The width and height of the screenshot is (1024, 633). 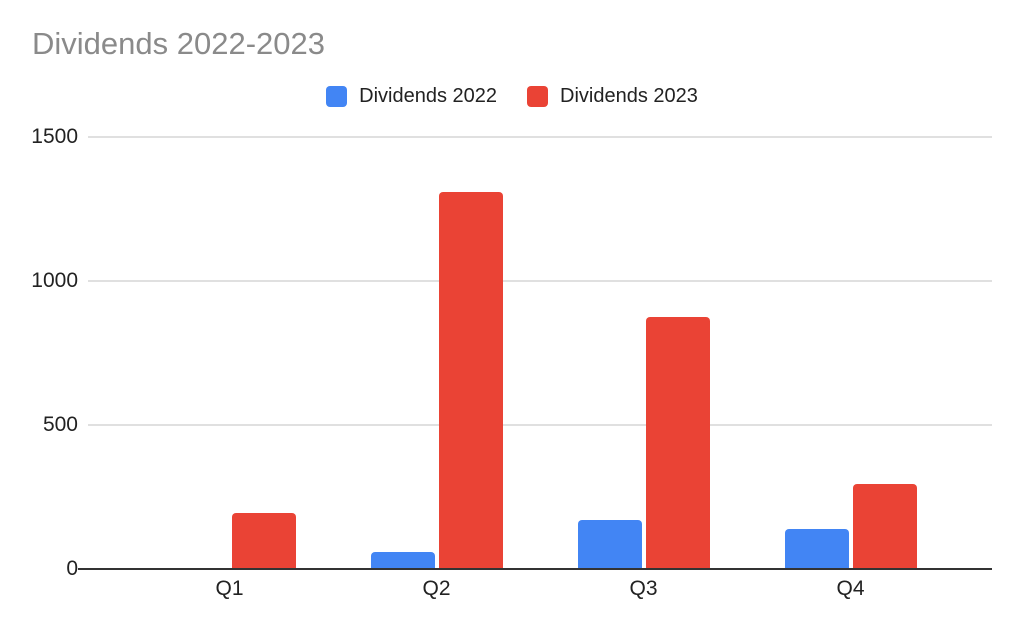 What do you see at coordinates (54, 280) in the screenshot?
I see `y-axis-label-1000: 1000` at bounding box center [54, 280].